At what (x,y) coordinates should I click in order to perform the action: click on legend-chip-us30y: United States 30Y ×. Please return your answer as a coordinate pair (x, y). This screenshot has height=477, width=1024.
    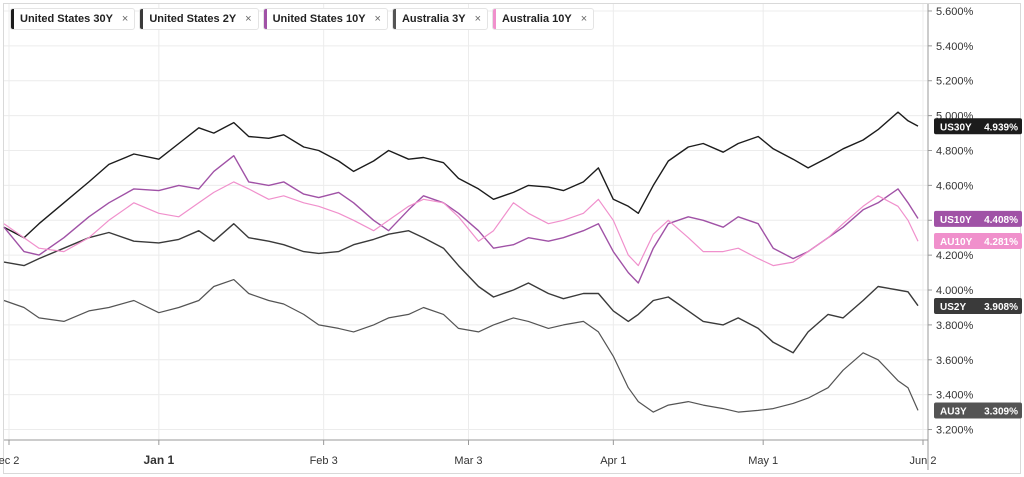
    Looking at the image, I should click on (73, 19).